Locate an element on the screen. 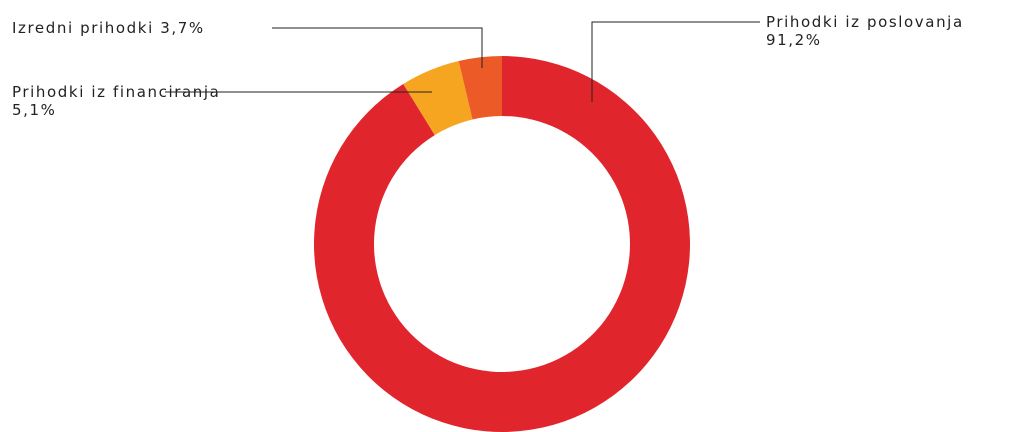 The width and height of the screenshot is (1020, 432). label-name: Prihodki iz poslovanja is located at coordinates (865, 22).